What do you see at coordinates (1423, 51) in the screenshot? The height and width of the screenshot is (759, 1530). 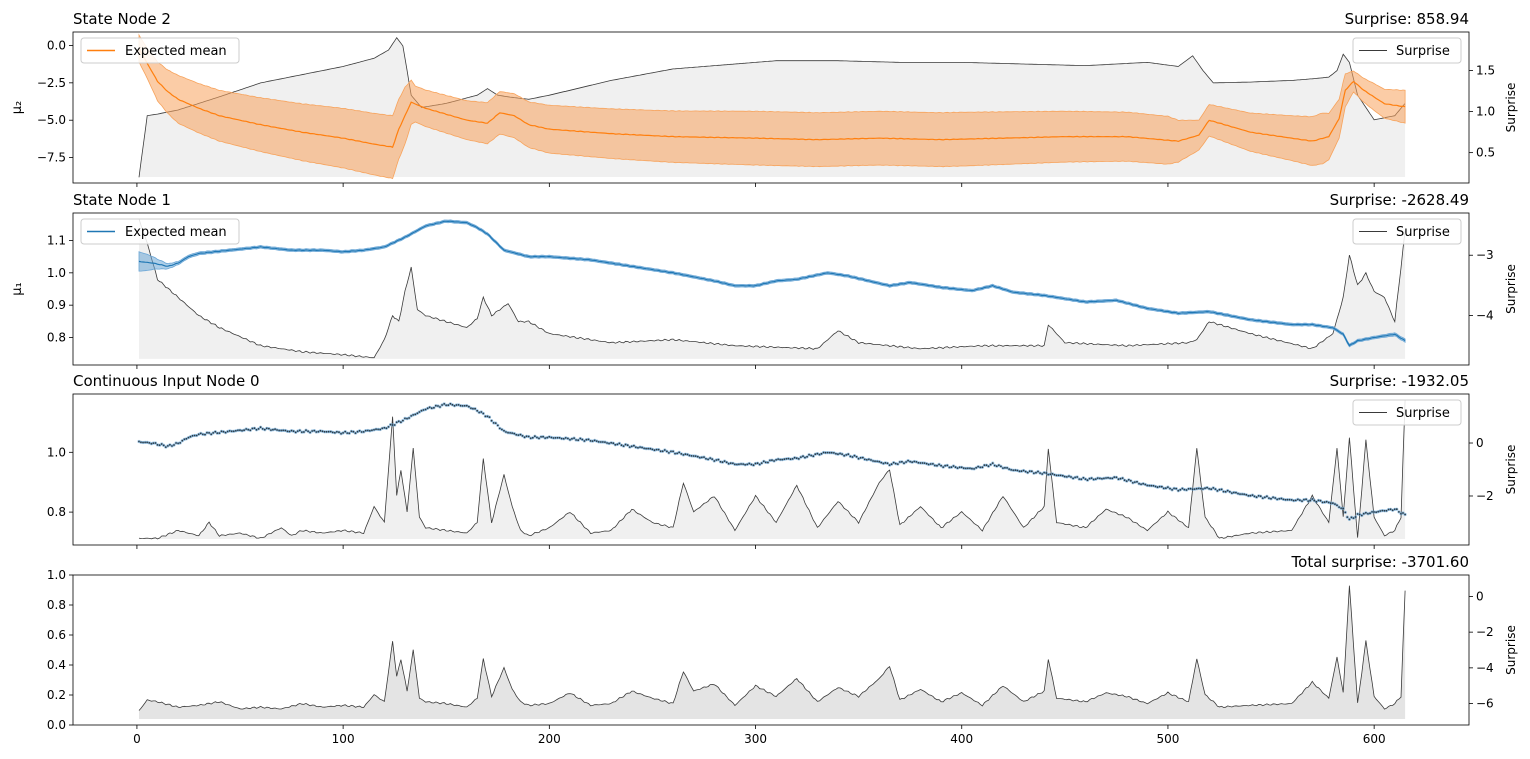 I see `legend-label: Surprise` at bounding box center [1423, 51].